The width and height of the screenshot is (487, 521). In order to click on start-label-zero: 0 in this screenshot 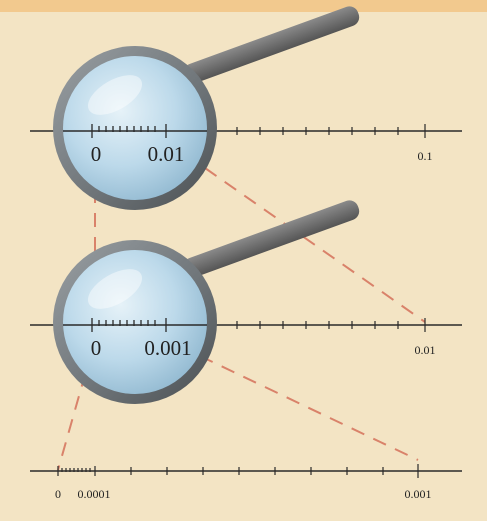, I will do `click(58, 494)`.